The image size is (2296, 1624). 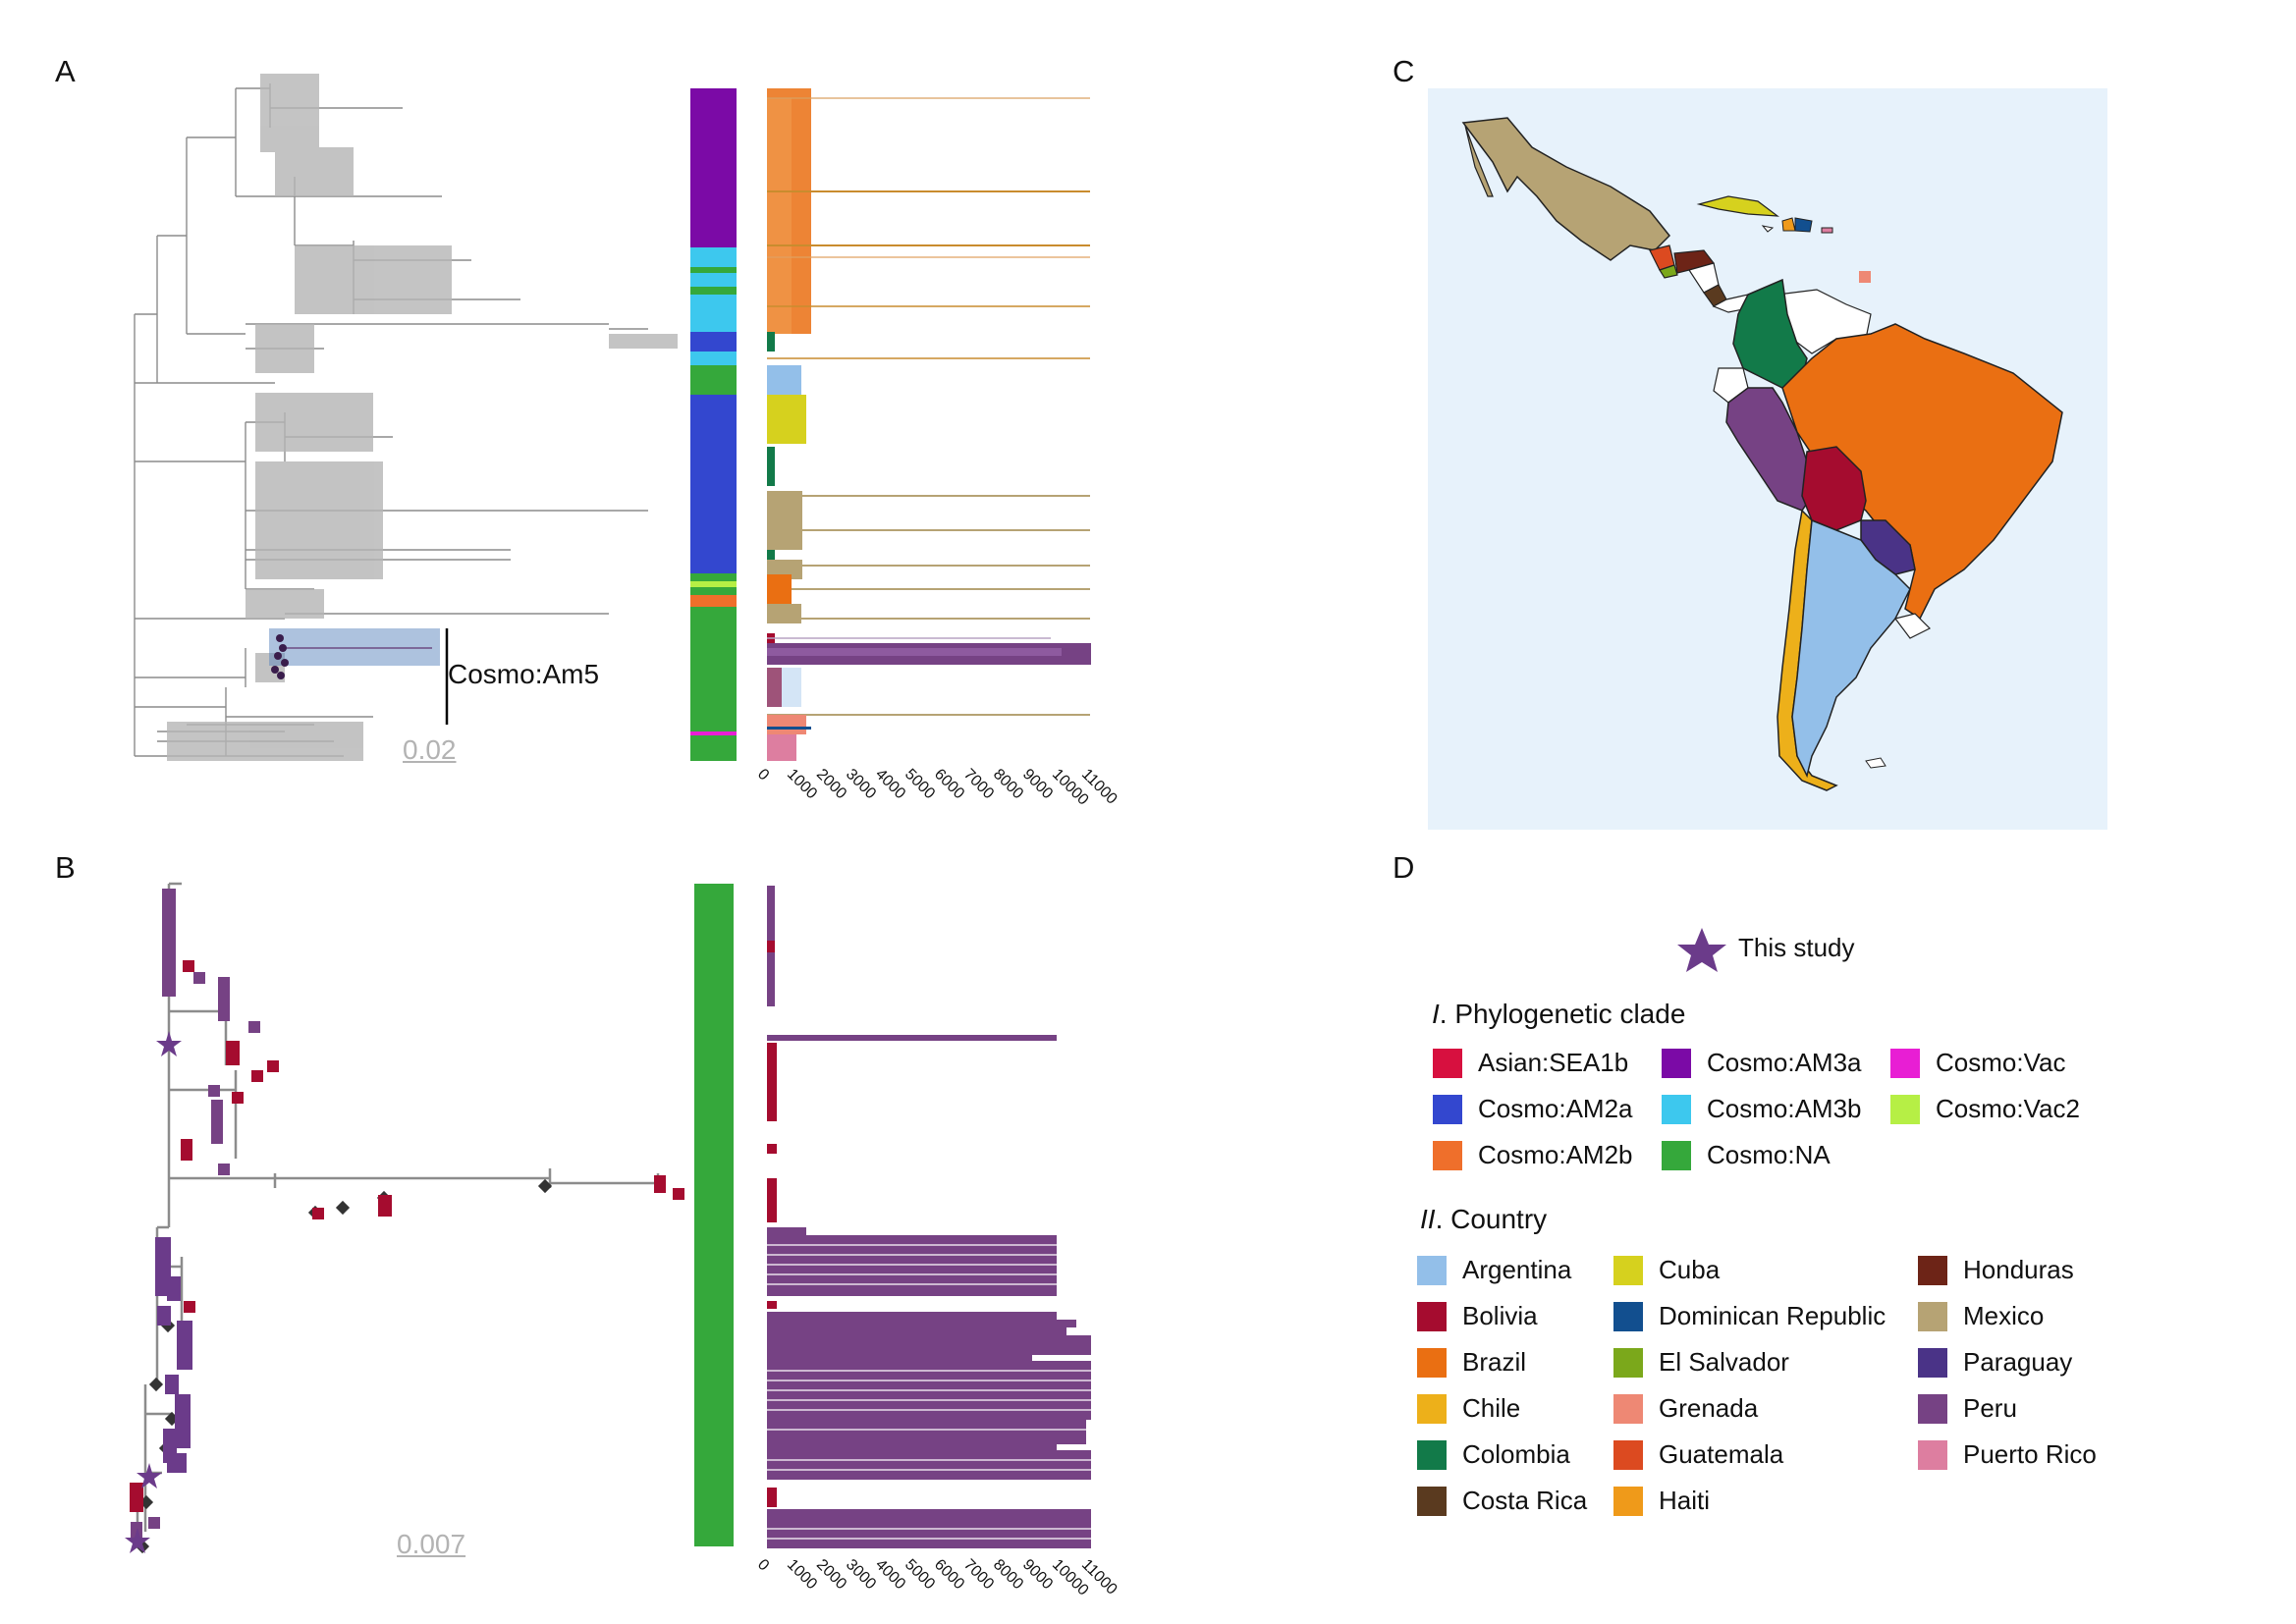 I want to click on map-grenada, so click(x=1865, y=277).